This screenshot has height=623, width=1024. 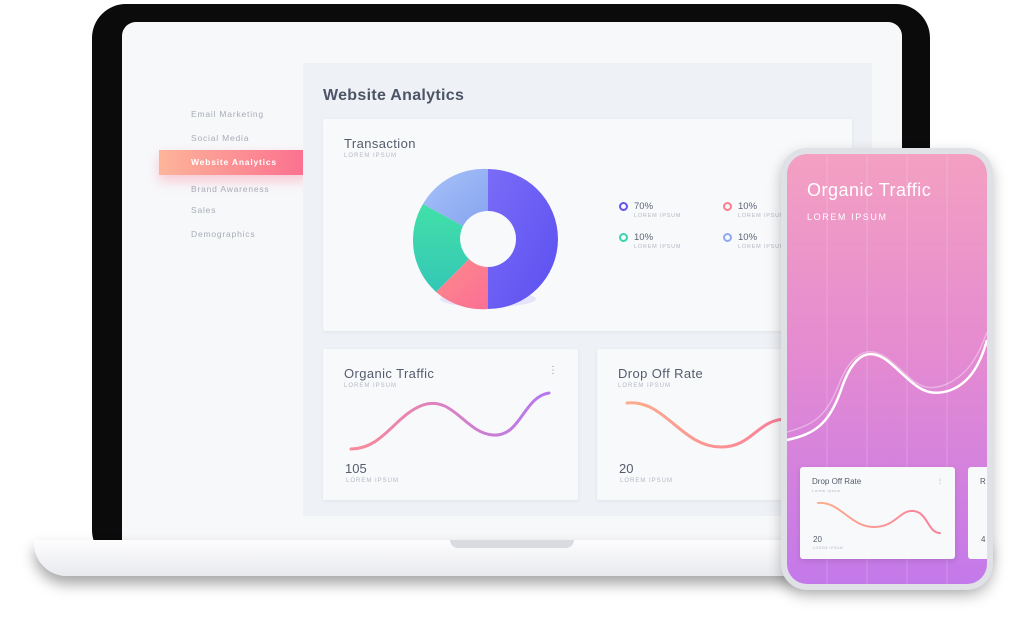 What do you see at coordinates (223, 234) in the screenshot?
I see `sidebar-item-demographics: Demographics` at bounding box center [223, 234].